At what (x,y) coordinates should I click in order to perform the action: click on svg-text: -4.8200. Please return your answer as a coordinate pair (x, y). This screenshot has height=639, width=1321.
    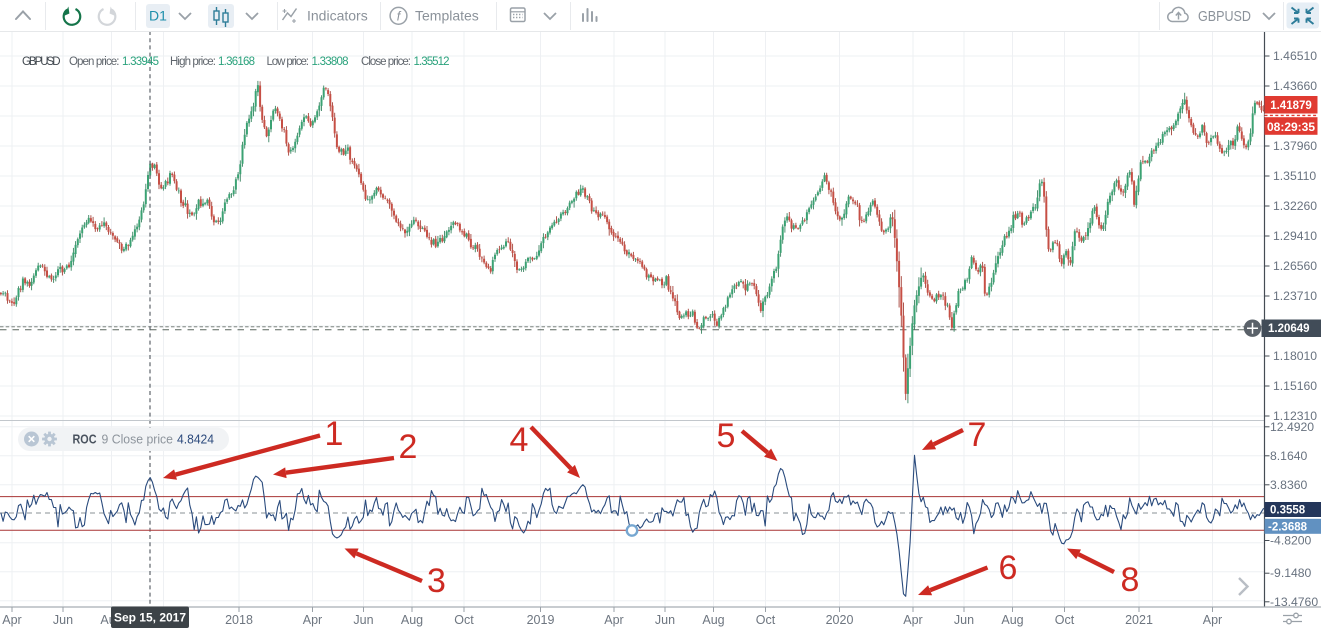
    Looking at the image, I should click on (1291, 541).